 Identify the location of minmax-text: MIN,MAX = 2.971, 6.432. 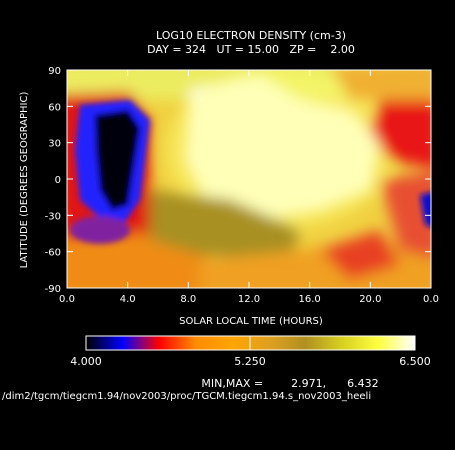
(289, 383).